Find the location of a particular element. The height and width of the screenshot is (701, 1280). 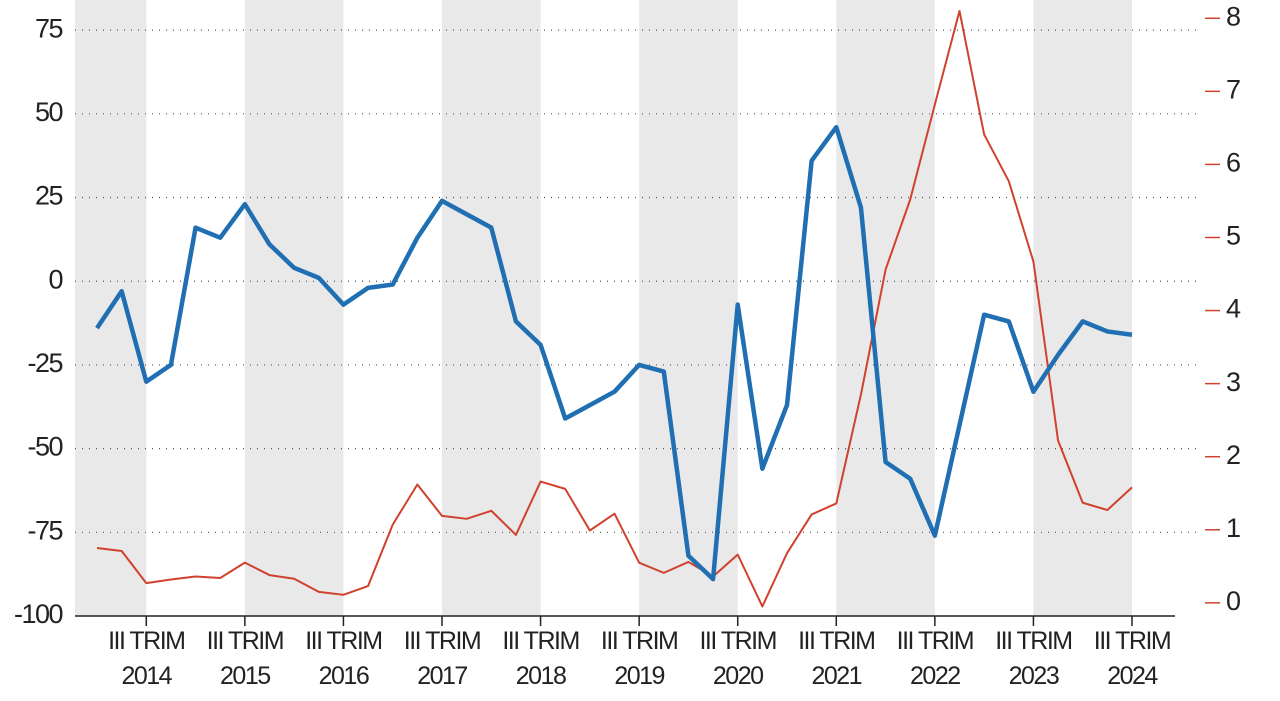

x-tick-label: III TRIM 2022 is located at coordinates (935, 658).